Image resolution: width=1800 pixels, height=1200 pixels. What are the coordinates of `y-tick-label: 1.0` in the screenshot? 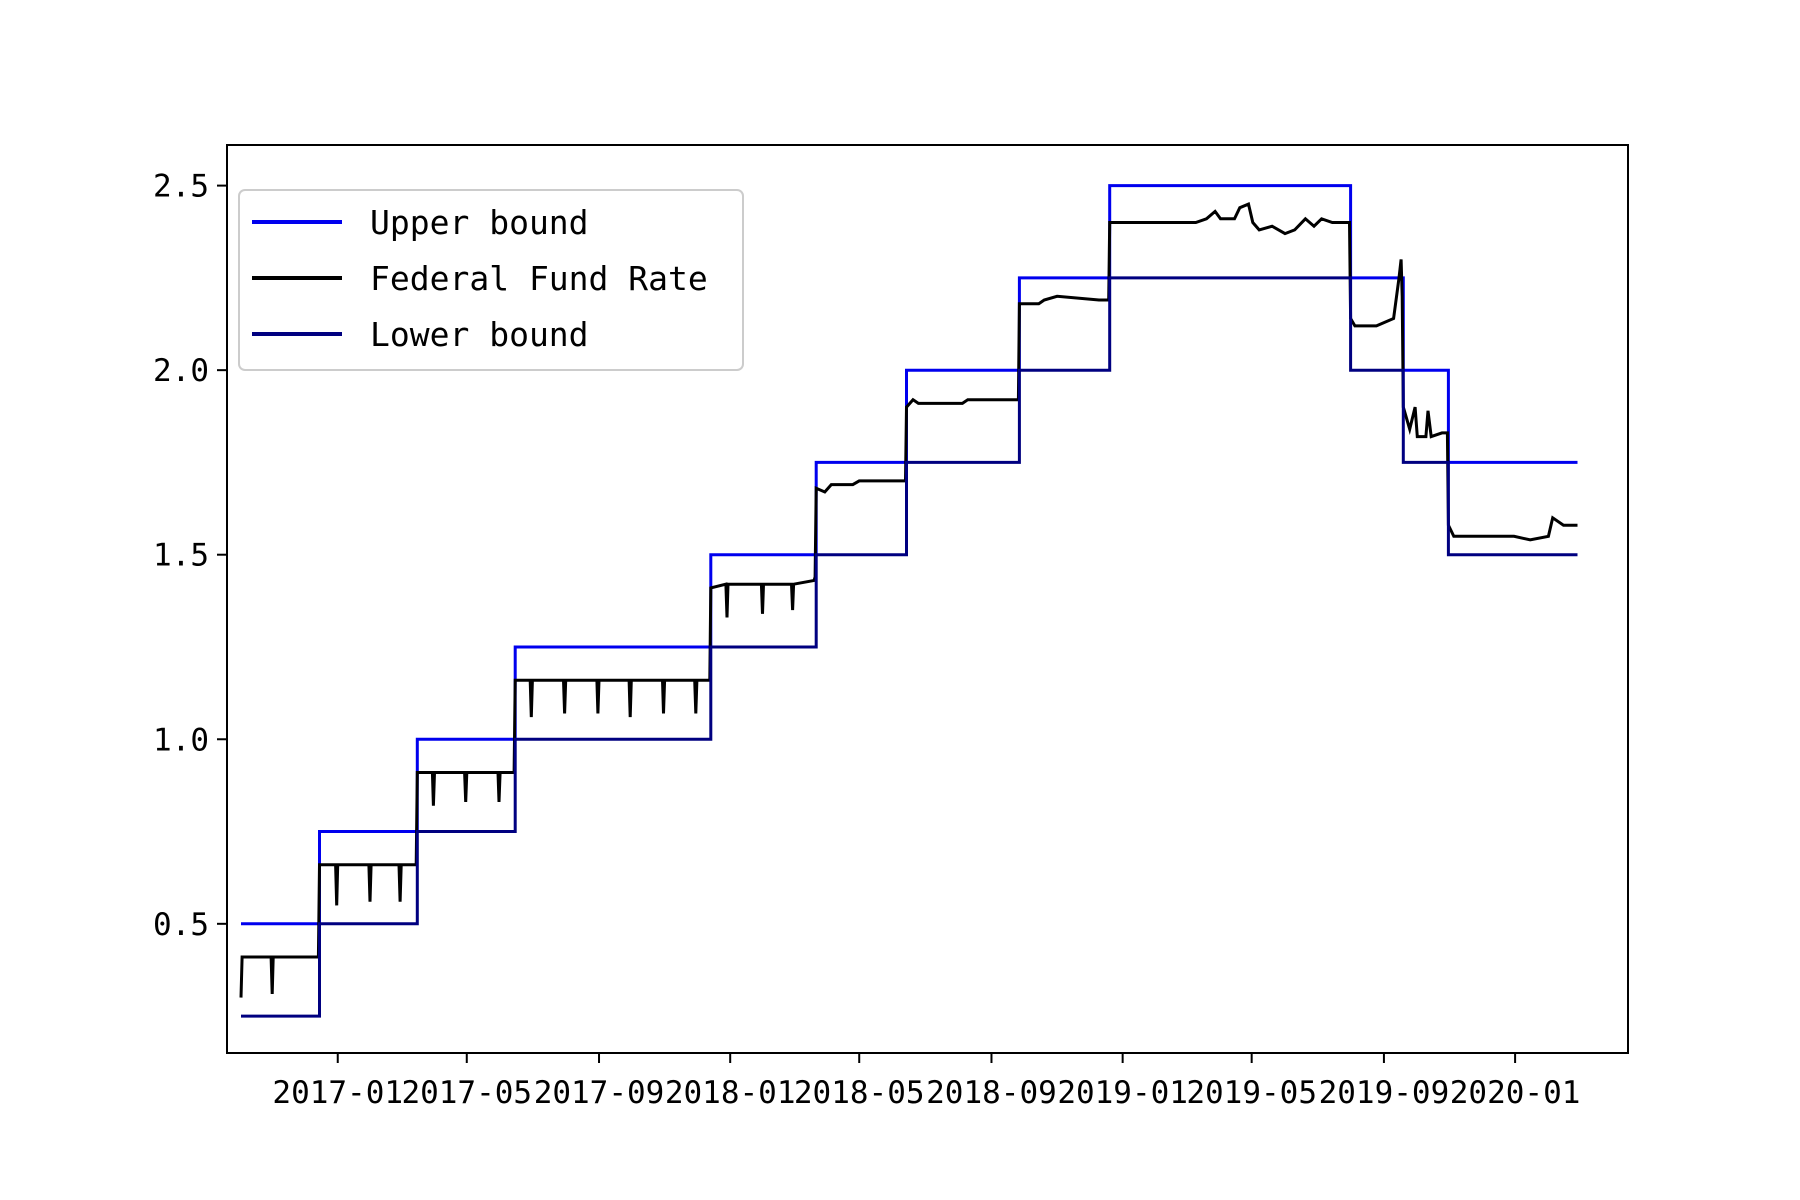 It's located at (181, 740).